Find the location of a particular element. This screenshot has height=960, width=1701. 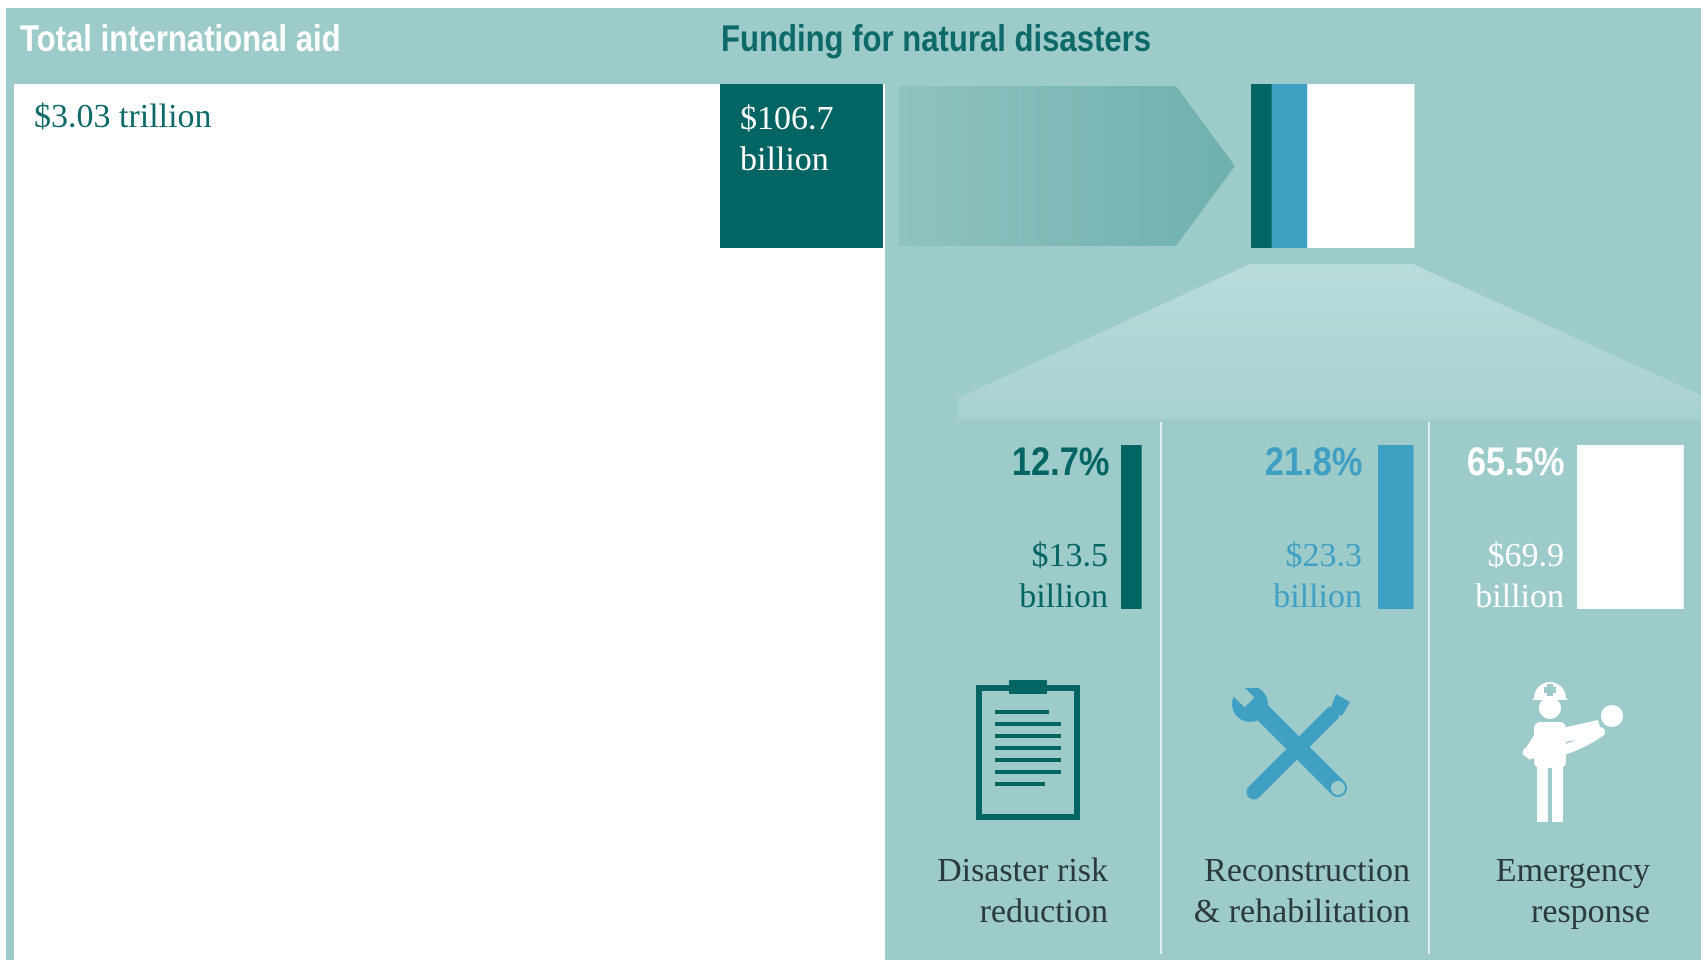

natural-disasters-value: $106.7 billion is located at coordinates (815, 139).